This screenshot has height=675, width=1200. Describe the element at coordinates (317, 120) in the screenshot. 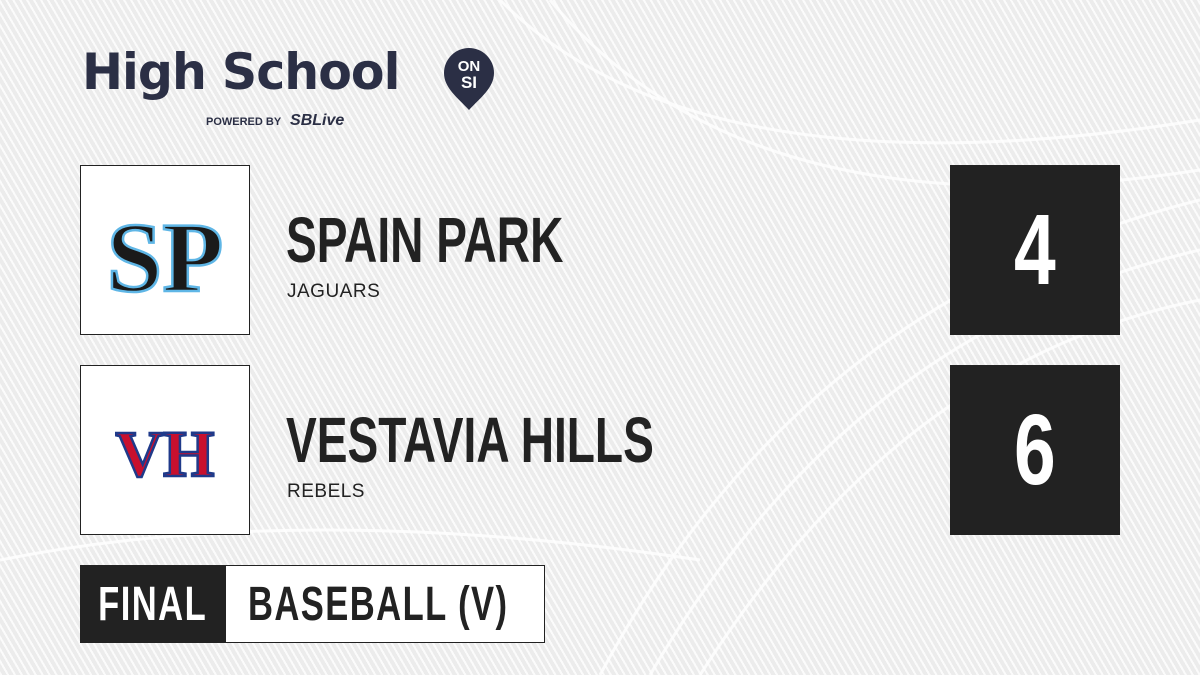

I see `sblive-logo: SBLive` at that location.